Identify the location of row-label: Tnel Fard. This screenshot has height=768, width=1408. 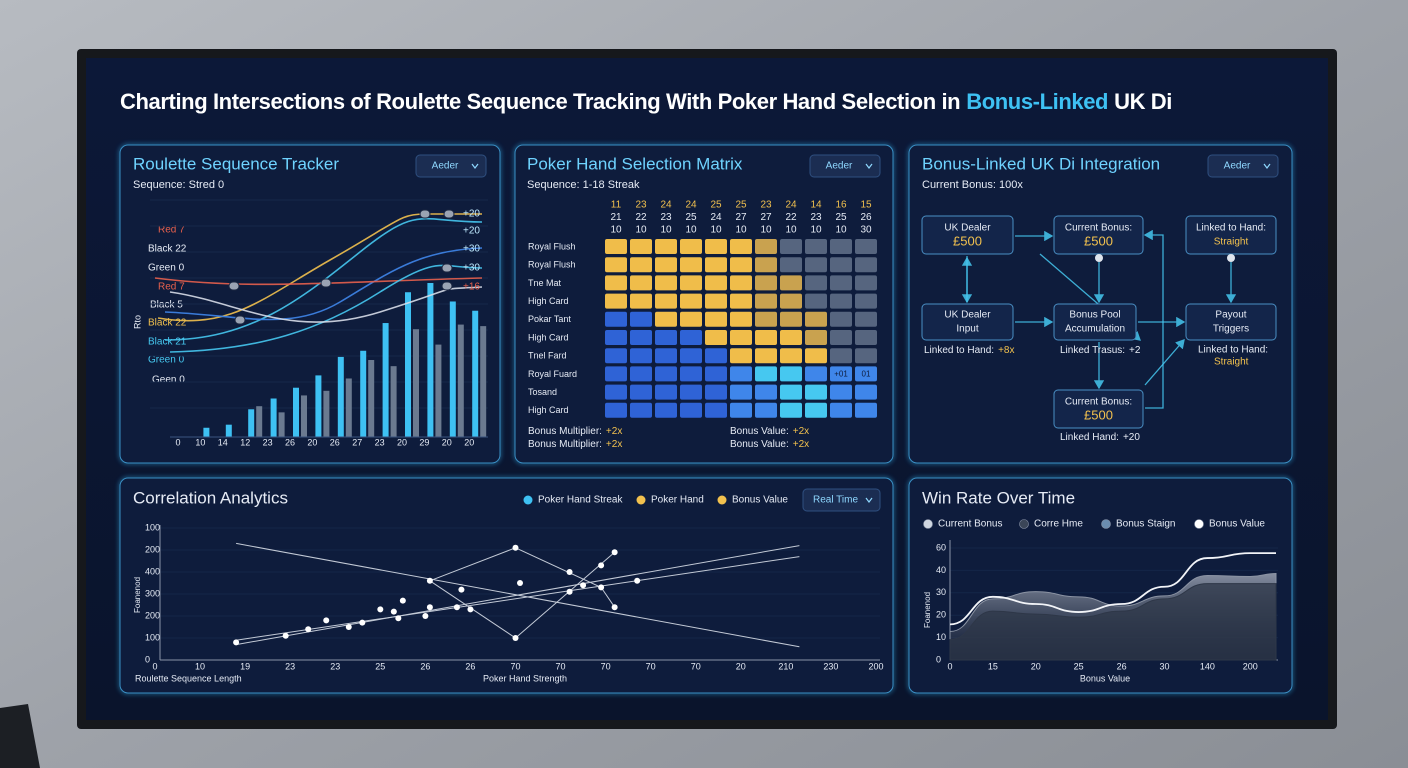
(547, 356).